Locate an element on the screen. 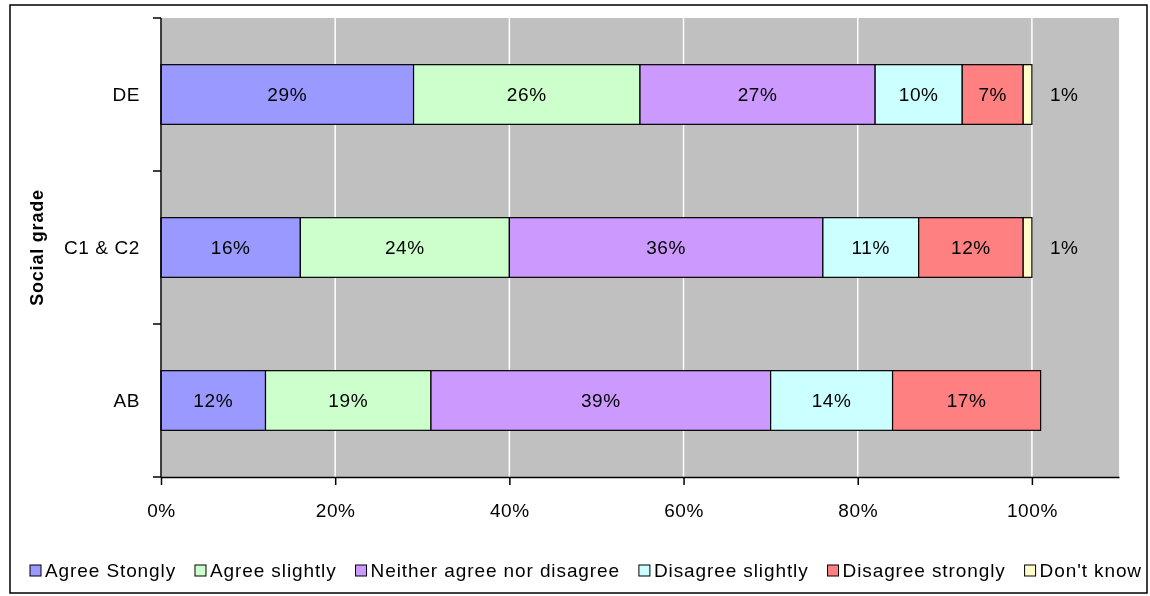  data-label: 39% is located at coordinates (600, 401).